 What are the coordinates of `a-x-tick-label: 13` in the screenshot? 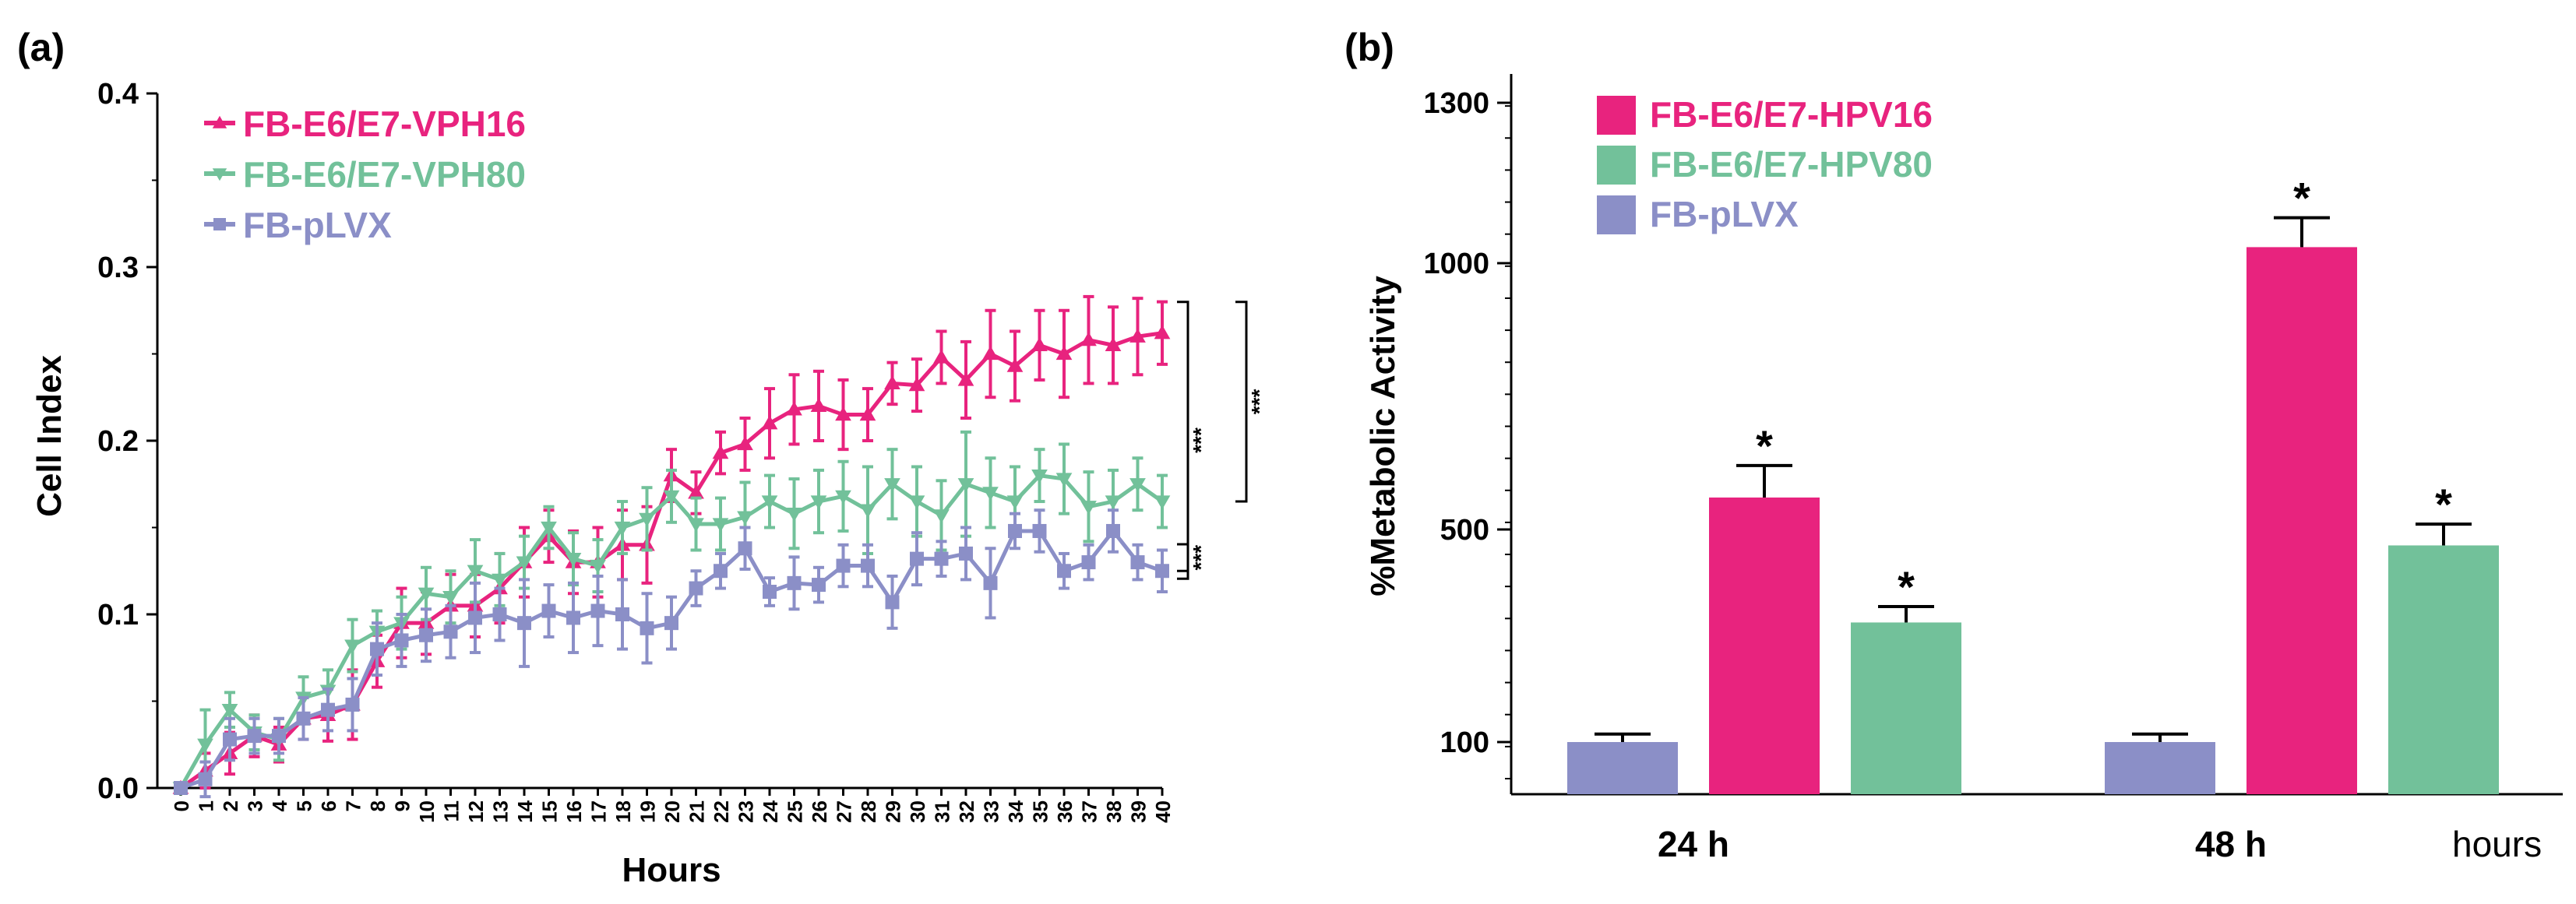 It's located at (501, 811).